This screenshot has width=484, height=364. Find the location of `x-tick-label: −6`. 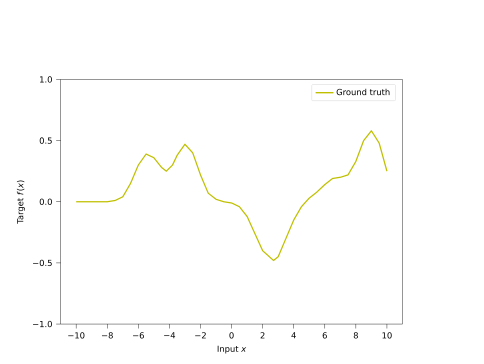

x-tick-label: −6 is located at coordinates (138, 335).